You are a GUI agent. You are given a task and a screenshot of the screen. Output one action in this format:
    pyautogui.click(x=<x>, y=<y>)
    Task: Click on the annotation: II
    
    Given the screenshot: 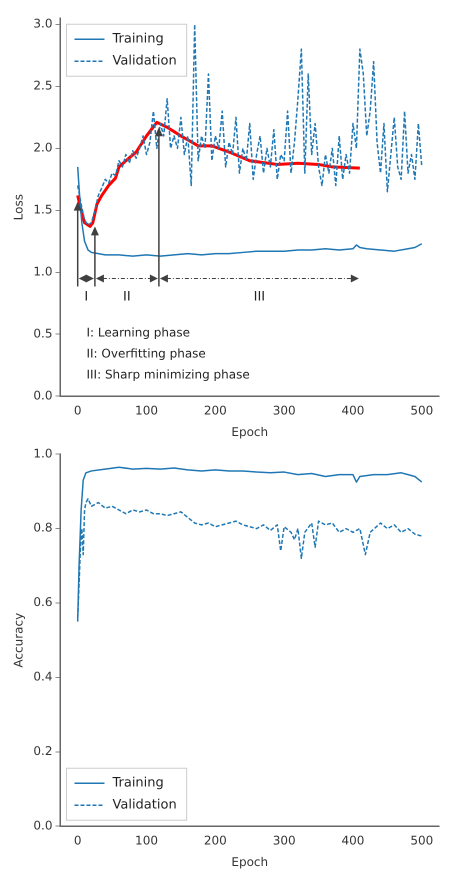 What is the action you would take?
    pyautogui.click(x=127, y=296)
    